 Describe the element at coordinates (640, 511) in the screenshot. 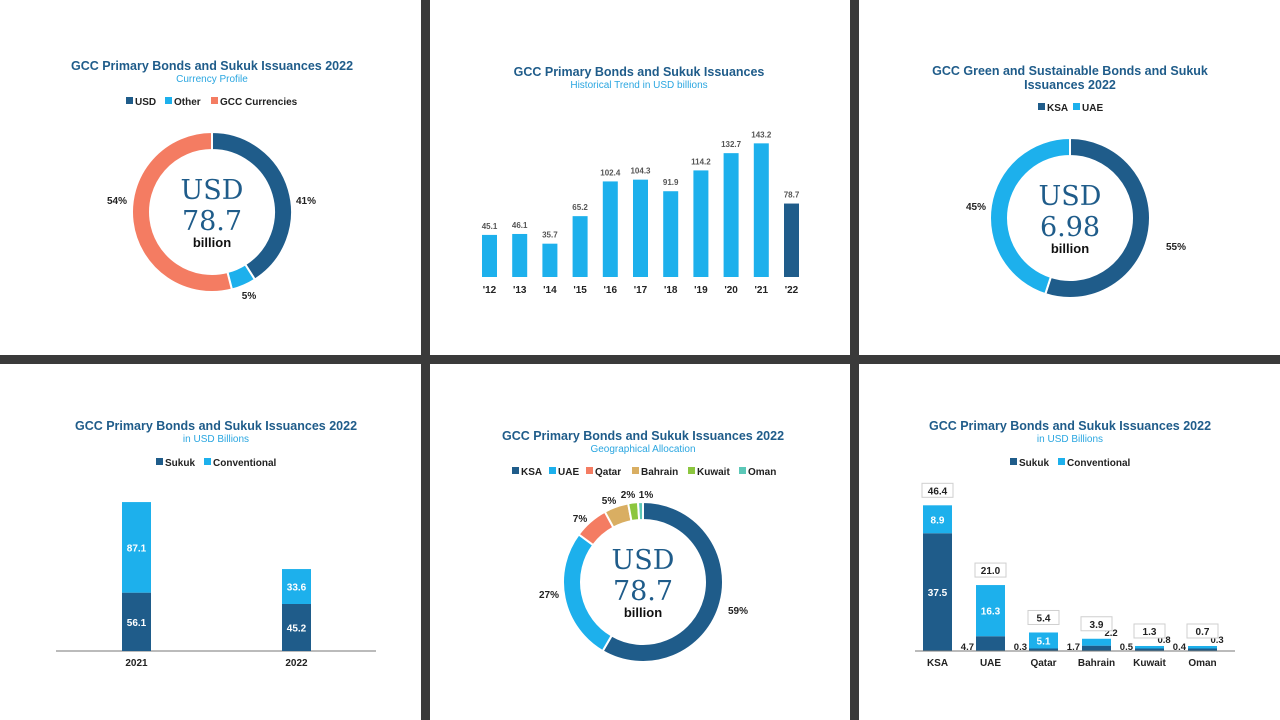

I see `slice-oman` at that location.